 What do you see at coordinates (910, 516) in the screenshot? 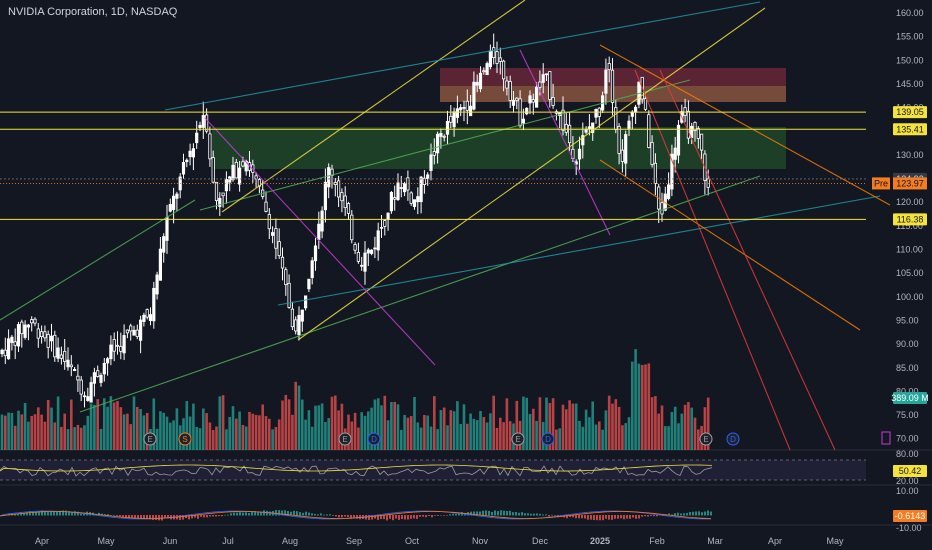
I see `tag-macd-text: -0.6143` at bounding box center [910, 516].